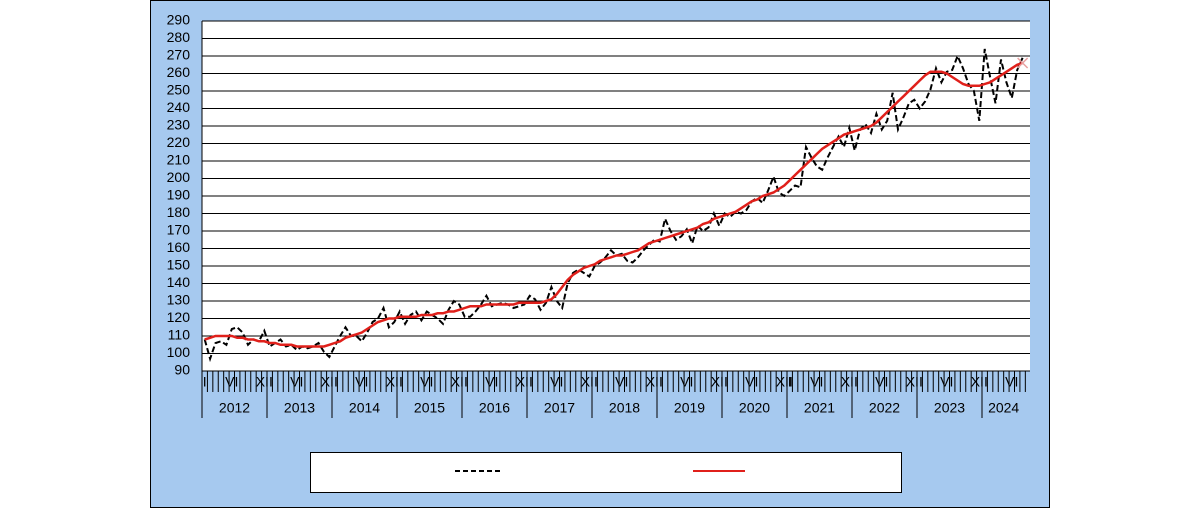  I want to click on year-label: 2022, so click(884, 408).